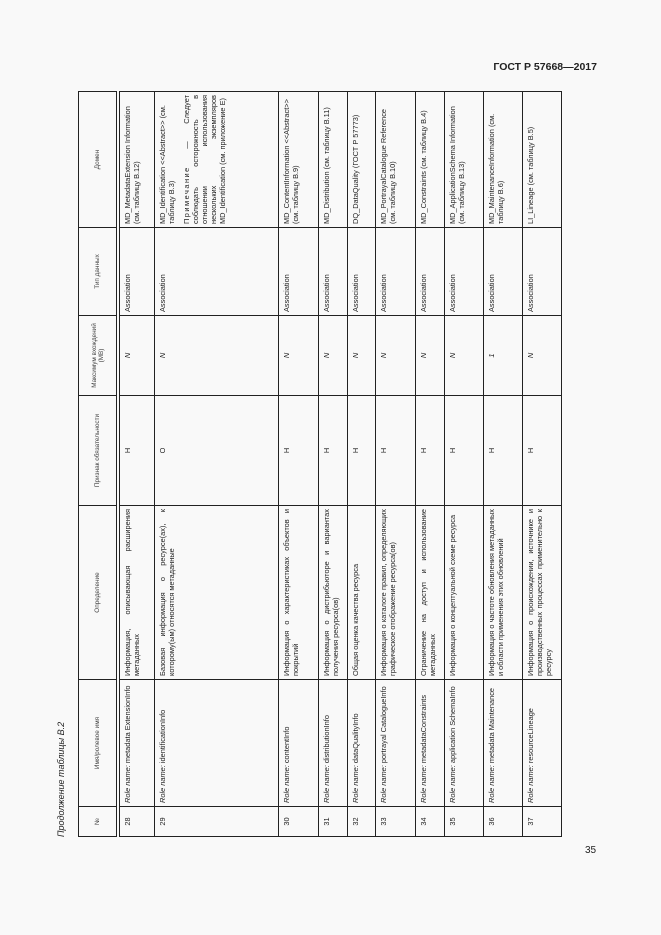 The image size is (661, 935). I want to click on table-caption: Продолжение таблицы В.2, so click(61, 779).